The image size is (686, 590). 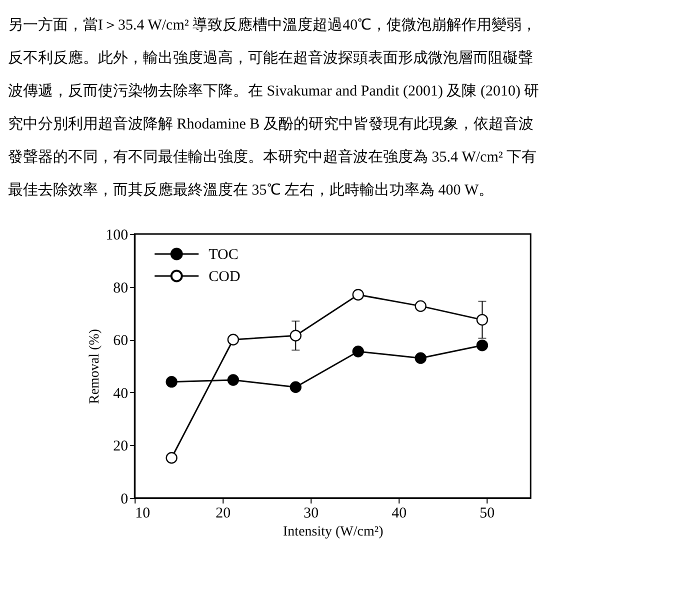 What do you see at coordinates (95, 366) in the screenshot?
I see `y-axis-title: Removal (%)` at bounding box center [95, 366].